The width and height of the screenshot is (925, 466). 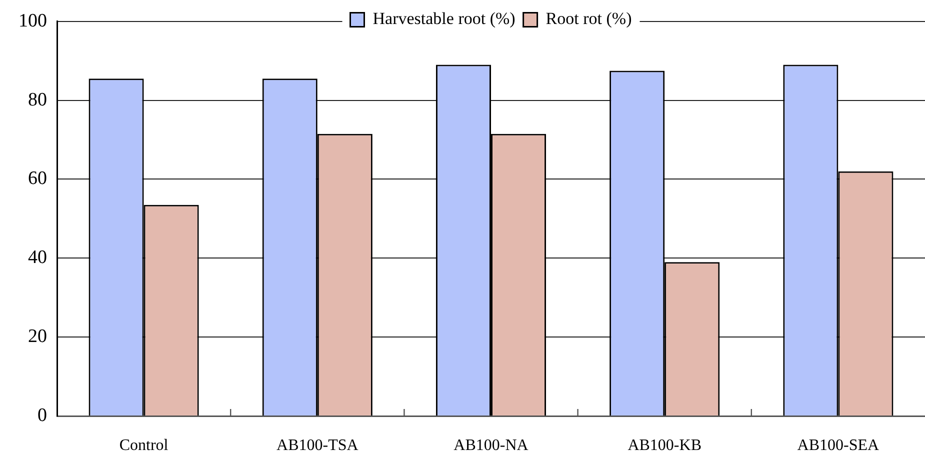 What do you see at coordinates (838, 445) in the screenshot?
I see `x-tick-label: AB100-SEA` at bounding box center [838, 445].